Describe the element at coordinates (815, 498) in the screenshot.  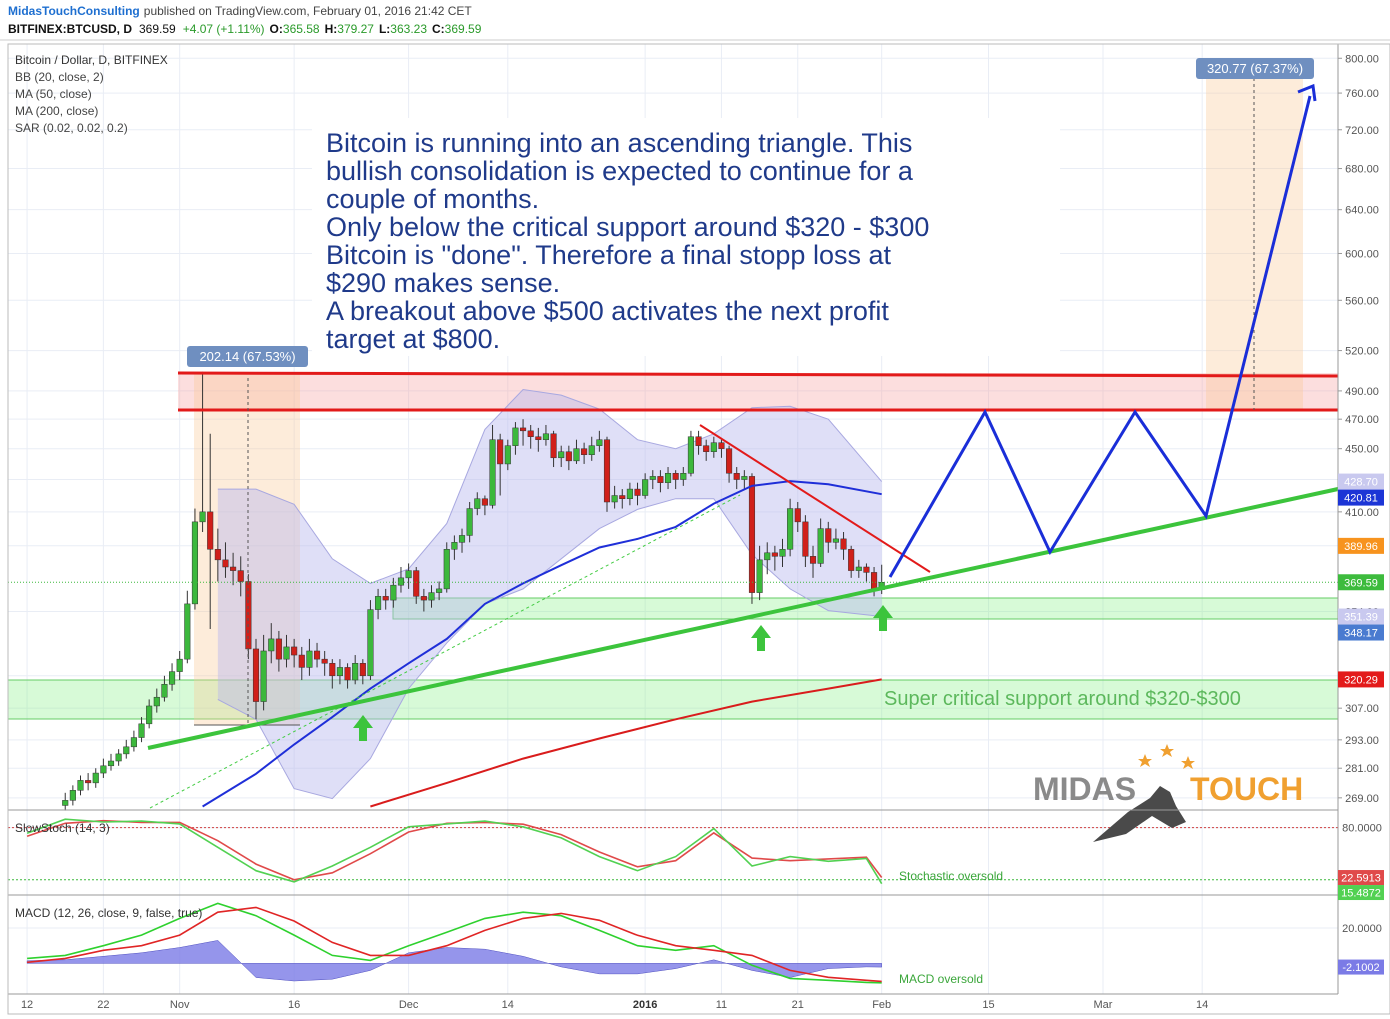
I see `descending-resistance` at that location.